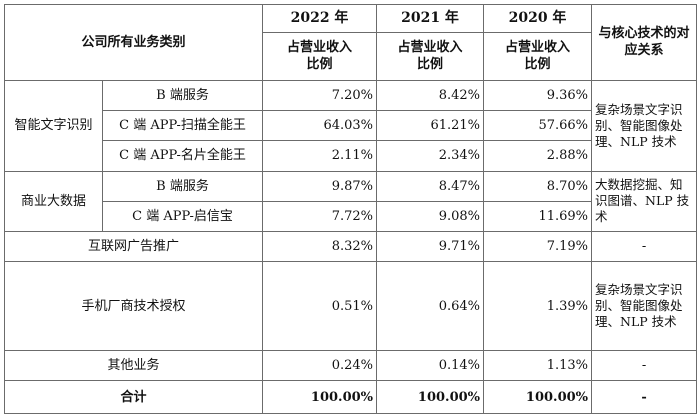 The image size is (700, 420). I want to click on table-row: C 端 APP-启信宝 7.72% 9.08% 11.69%, so click(351, 216).